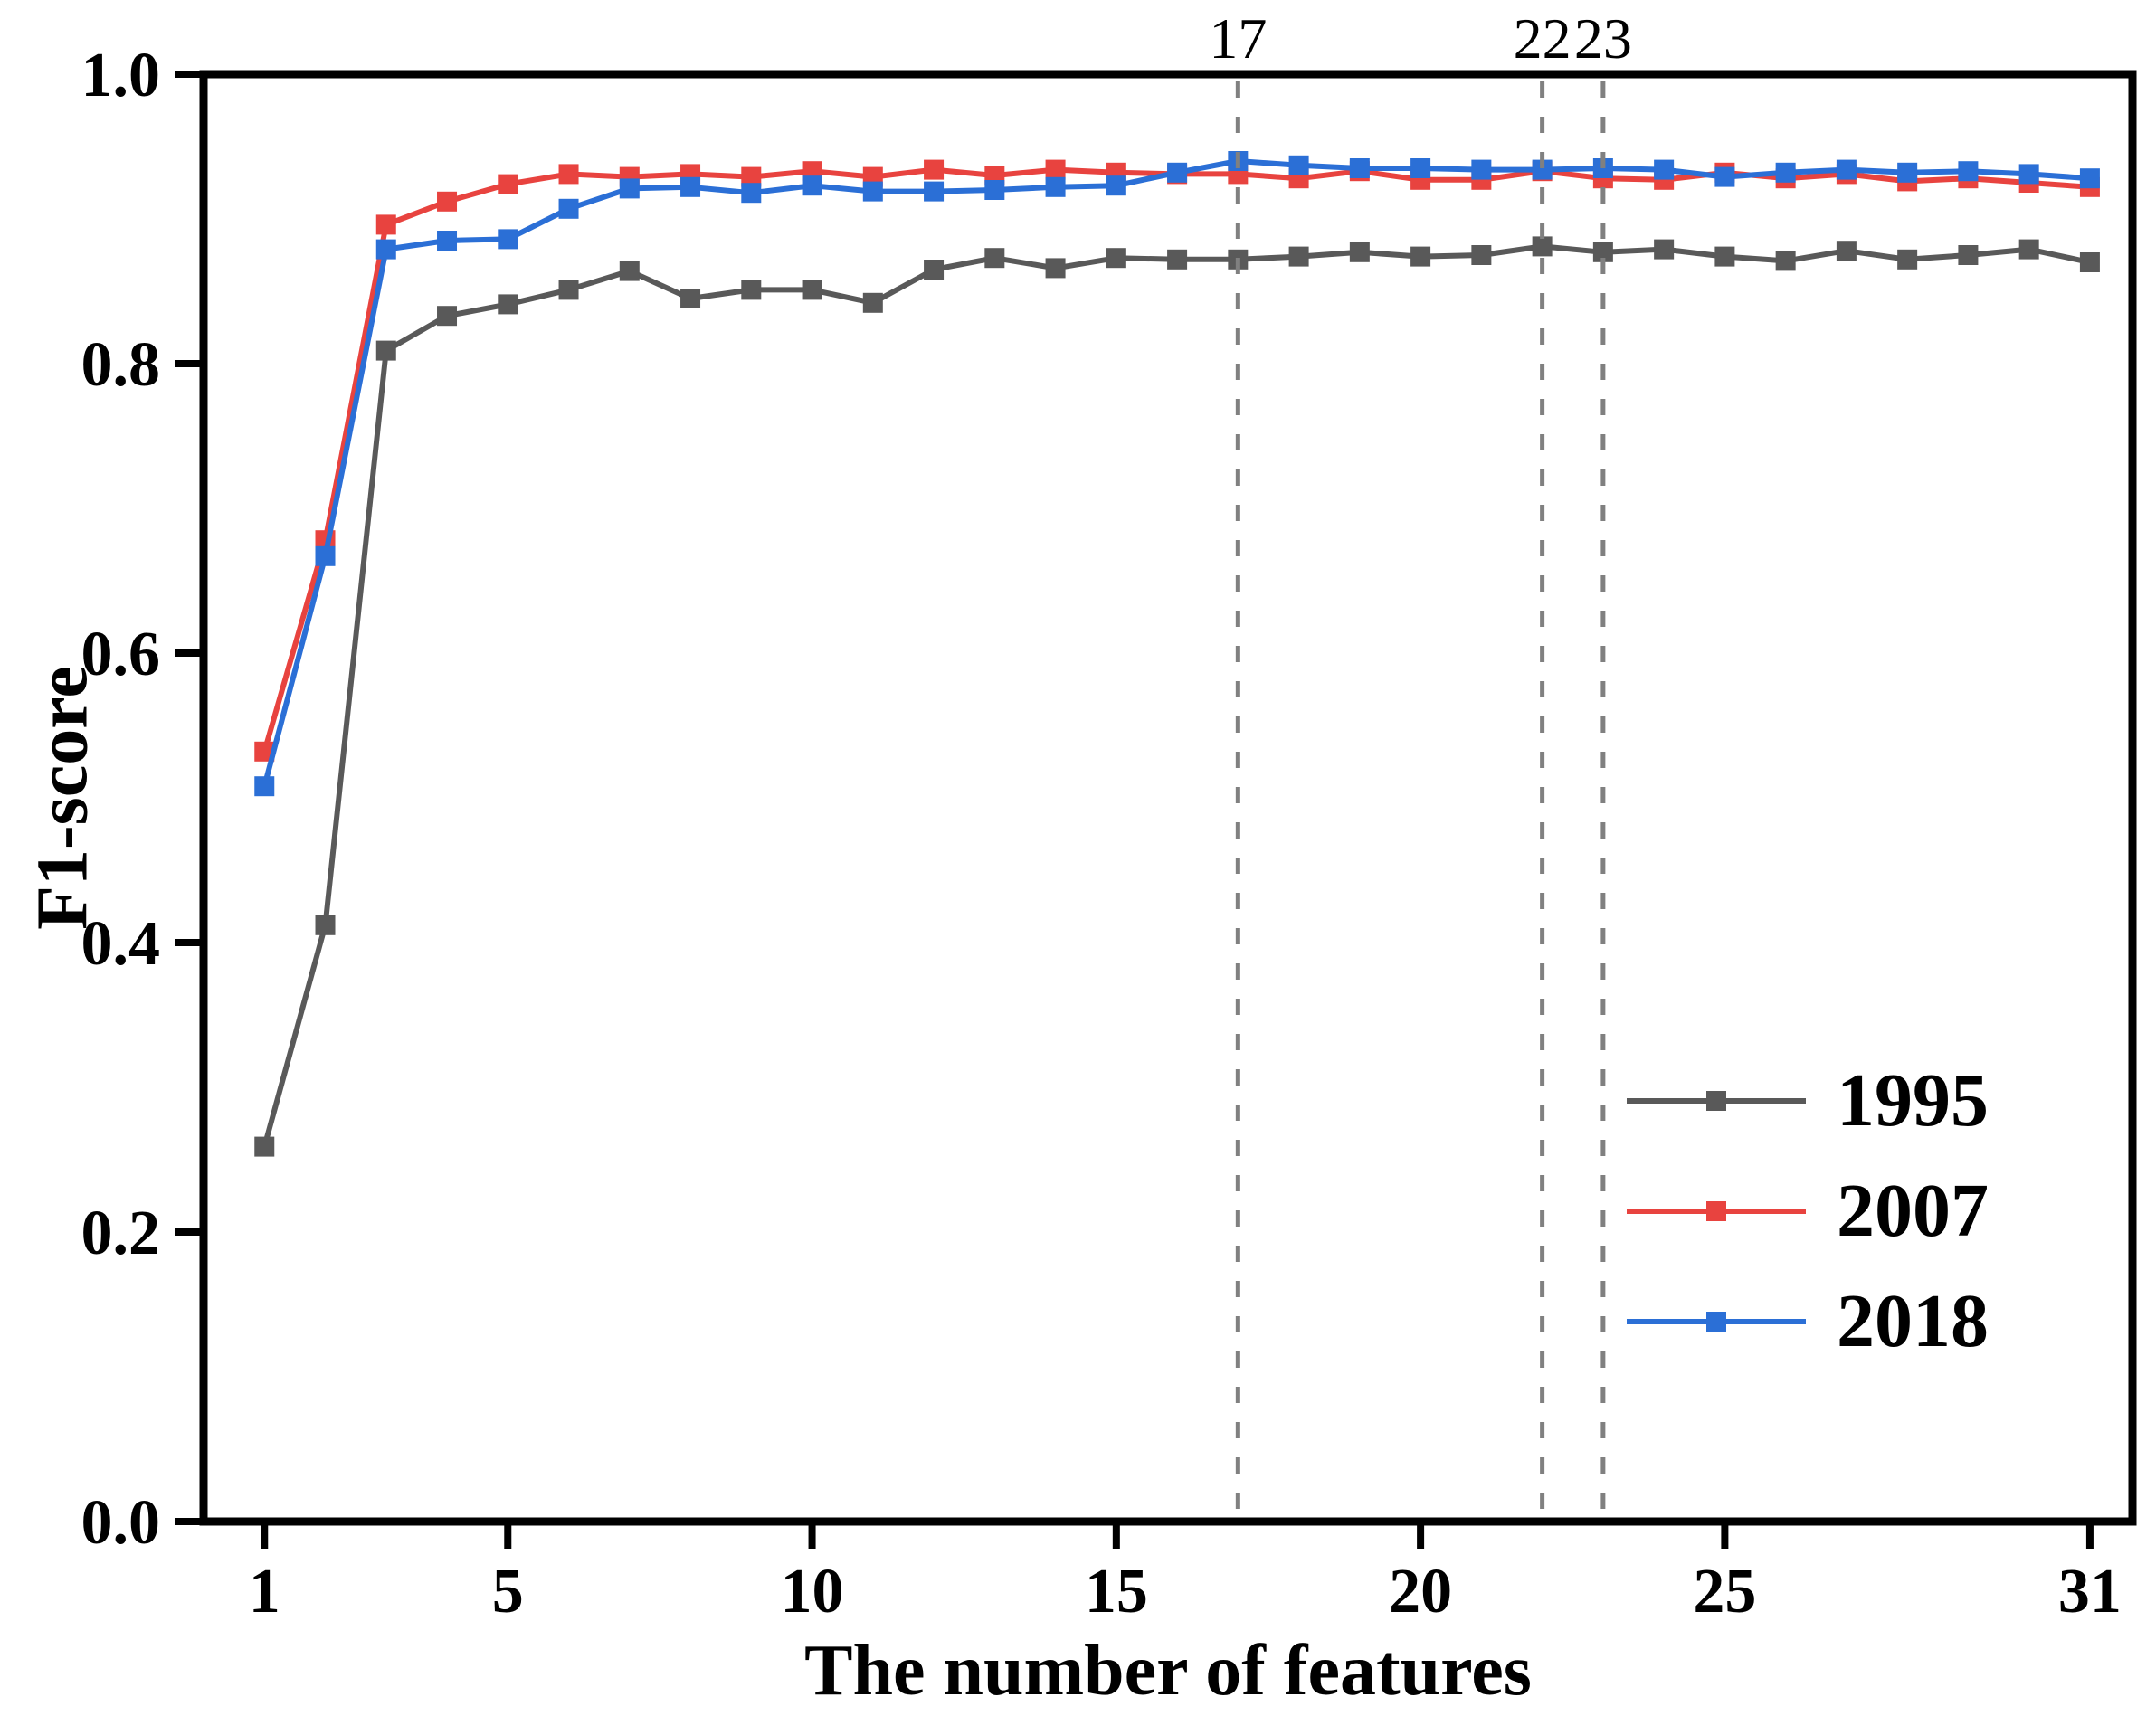 This screenshot has width=2156, height=1735. I want to click on selected-feature-label-17: 17, so click(1238, 38).